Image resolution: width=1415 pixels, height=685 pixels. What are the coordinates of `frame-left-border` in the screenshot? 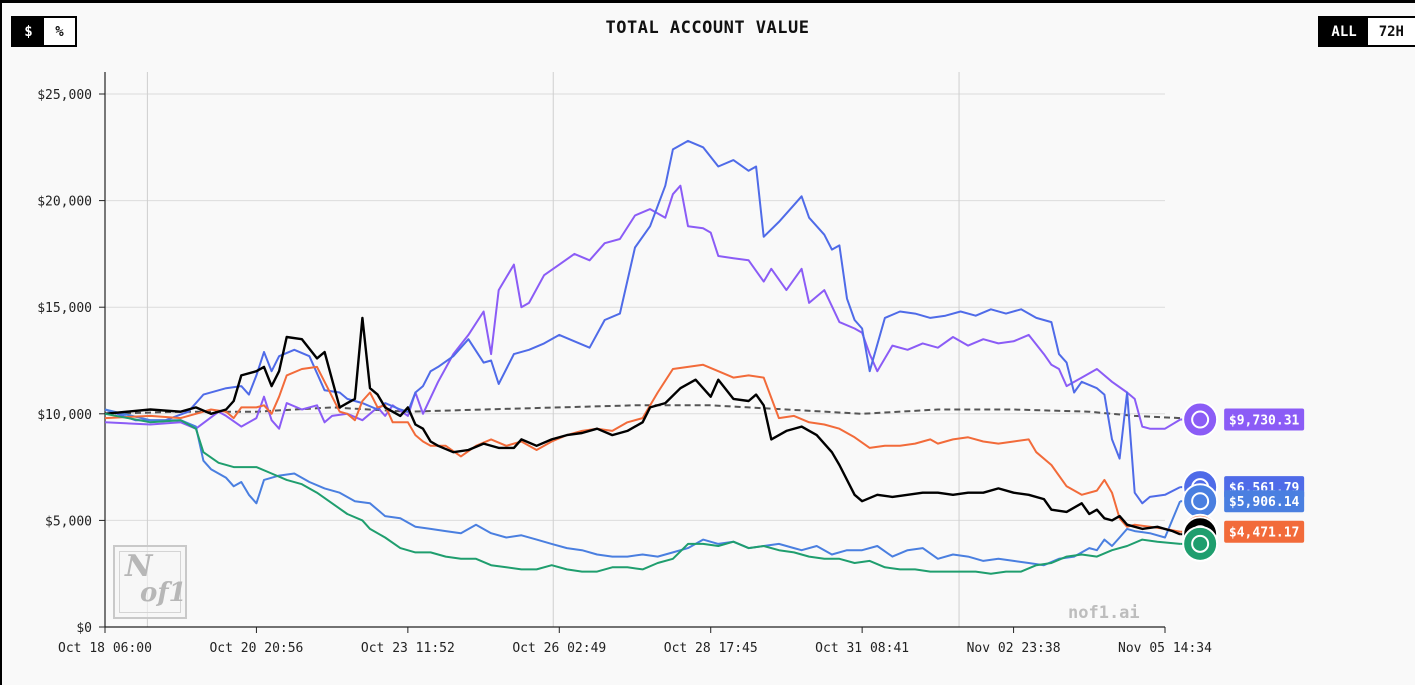 It's located at (1, 342).